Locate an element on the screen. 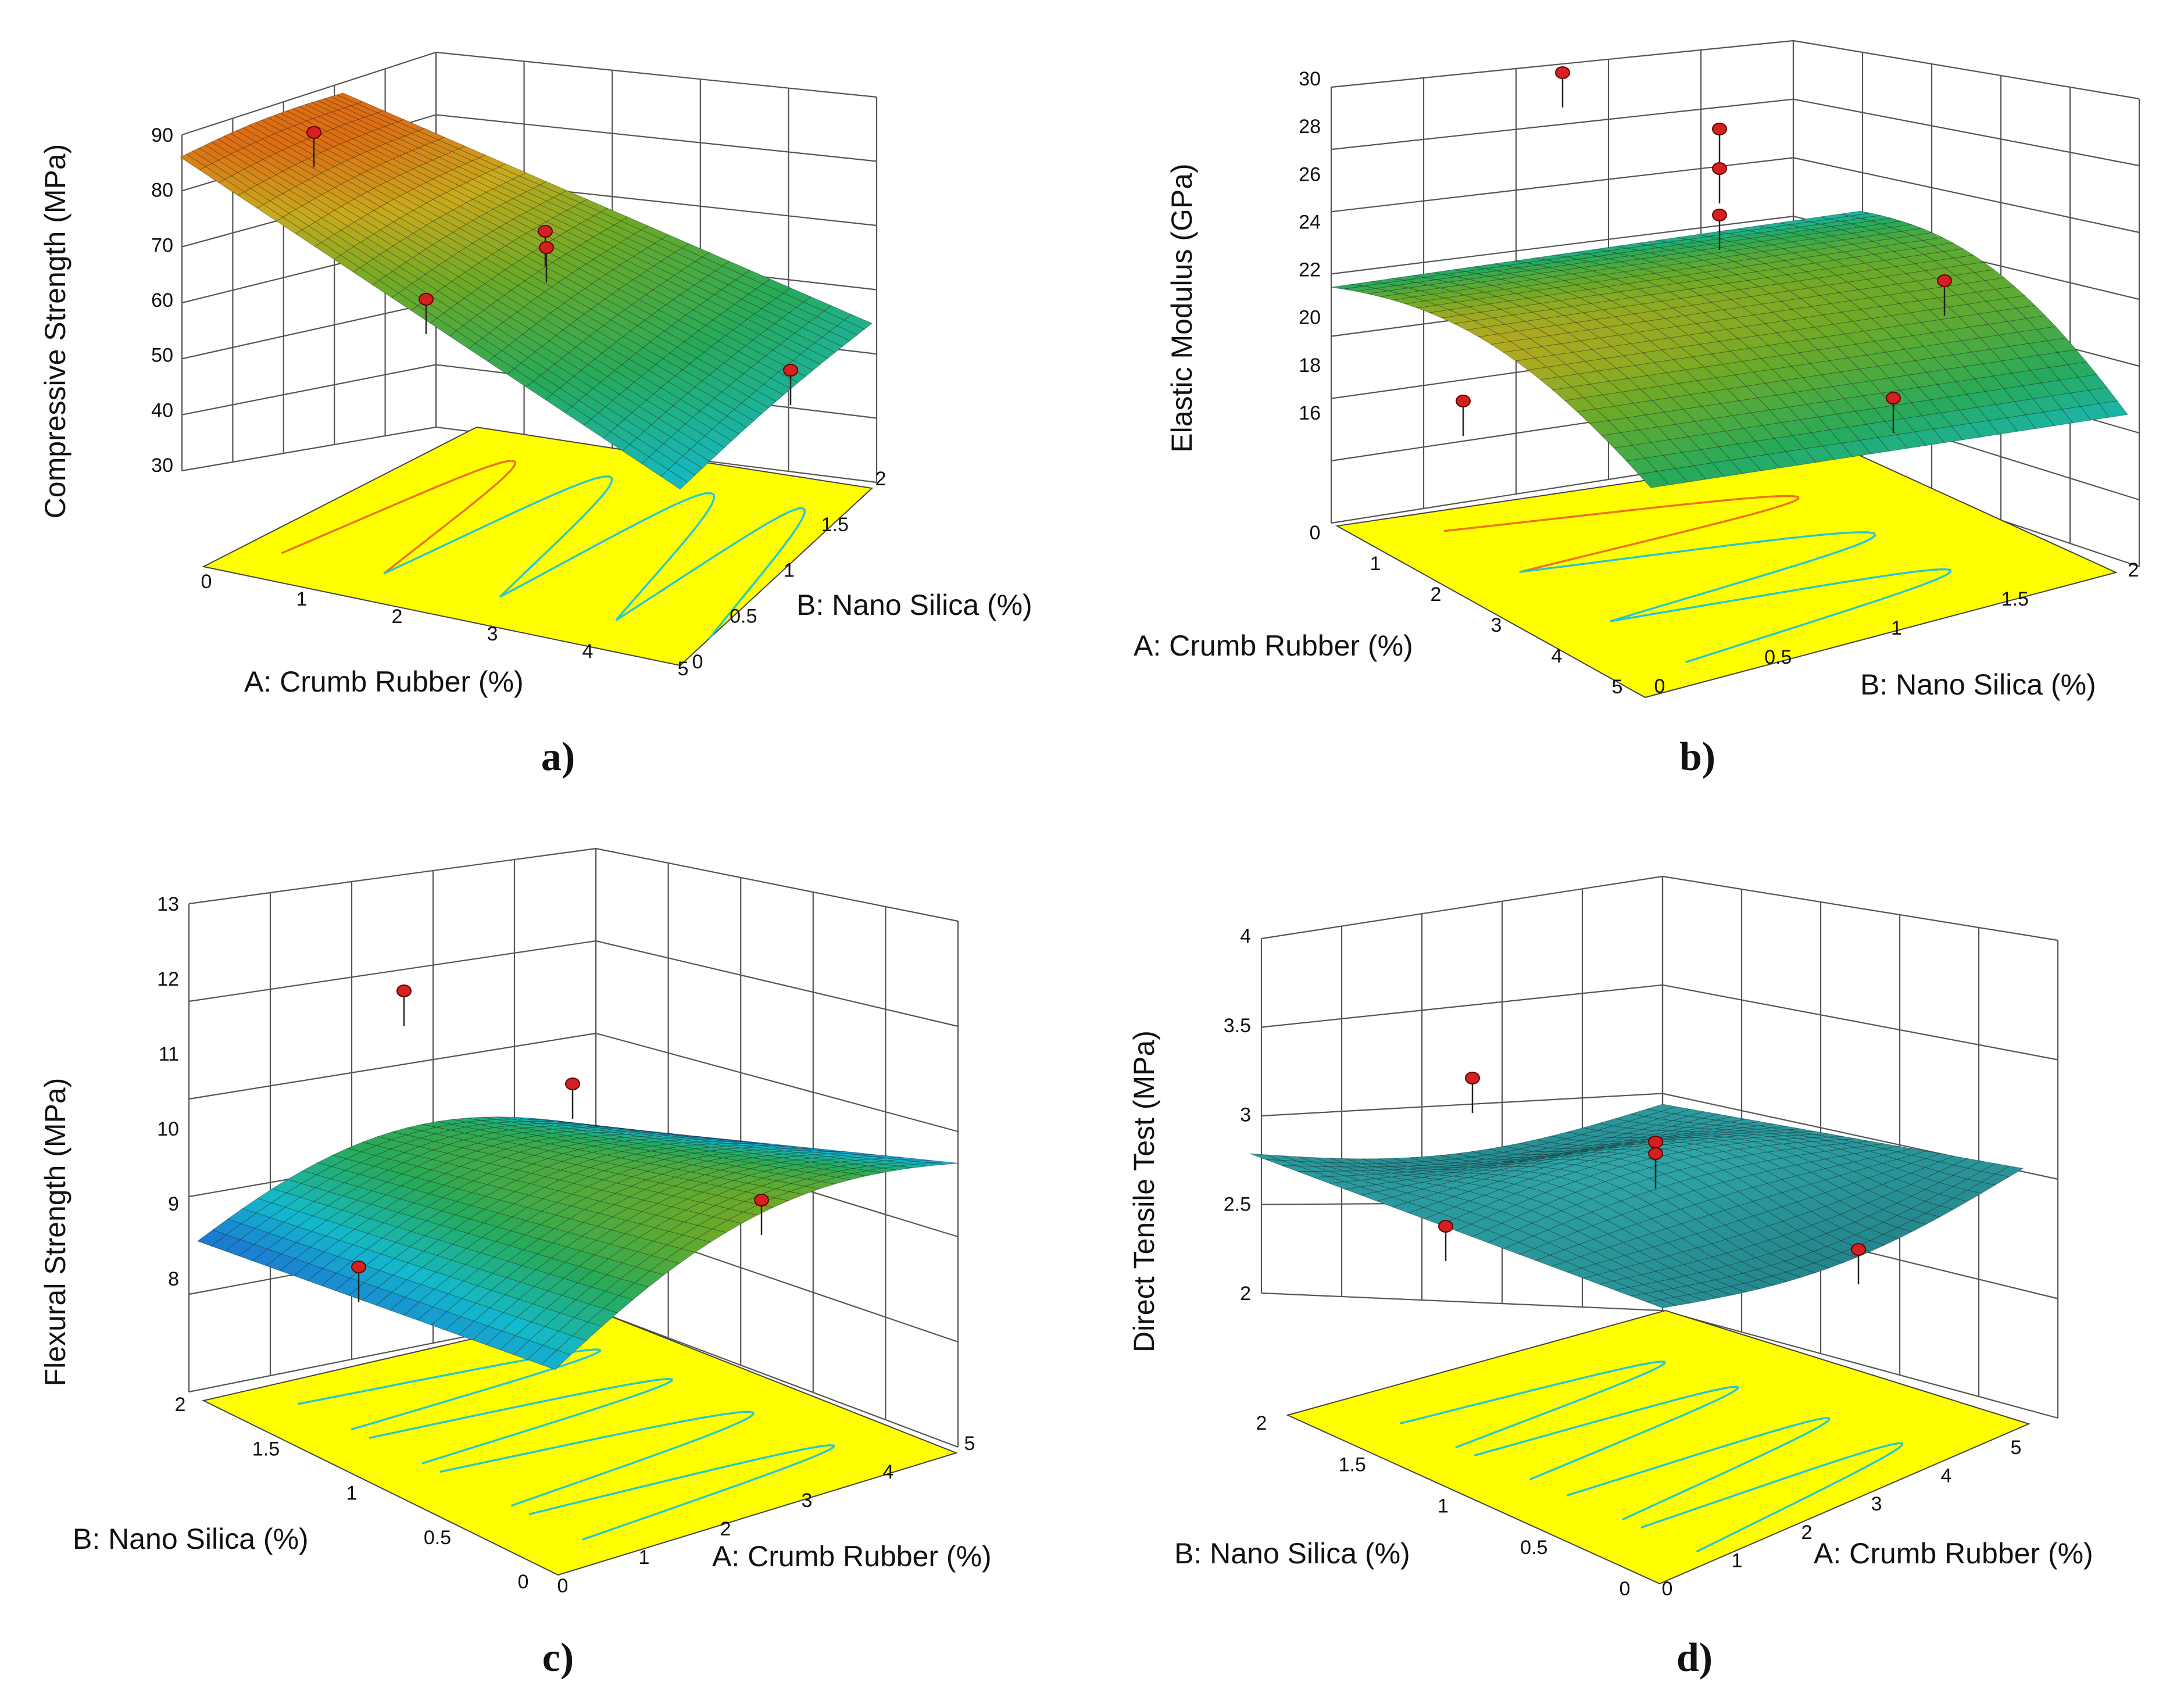 This screenshot has height=1697, width=2184. x-tick-label: 4 is located at coordinates (889, 1472).